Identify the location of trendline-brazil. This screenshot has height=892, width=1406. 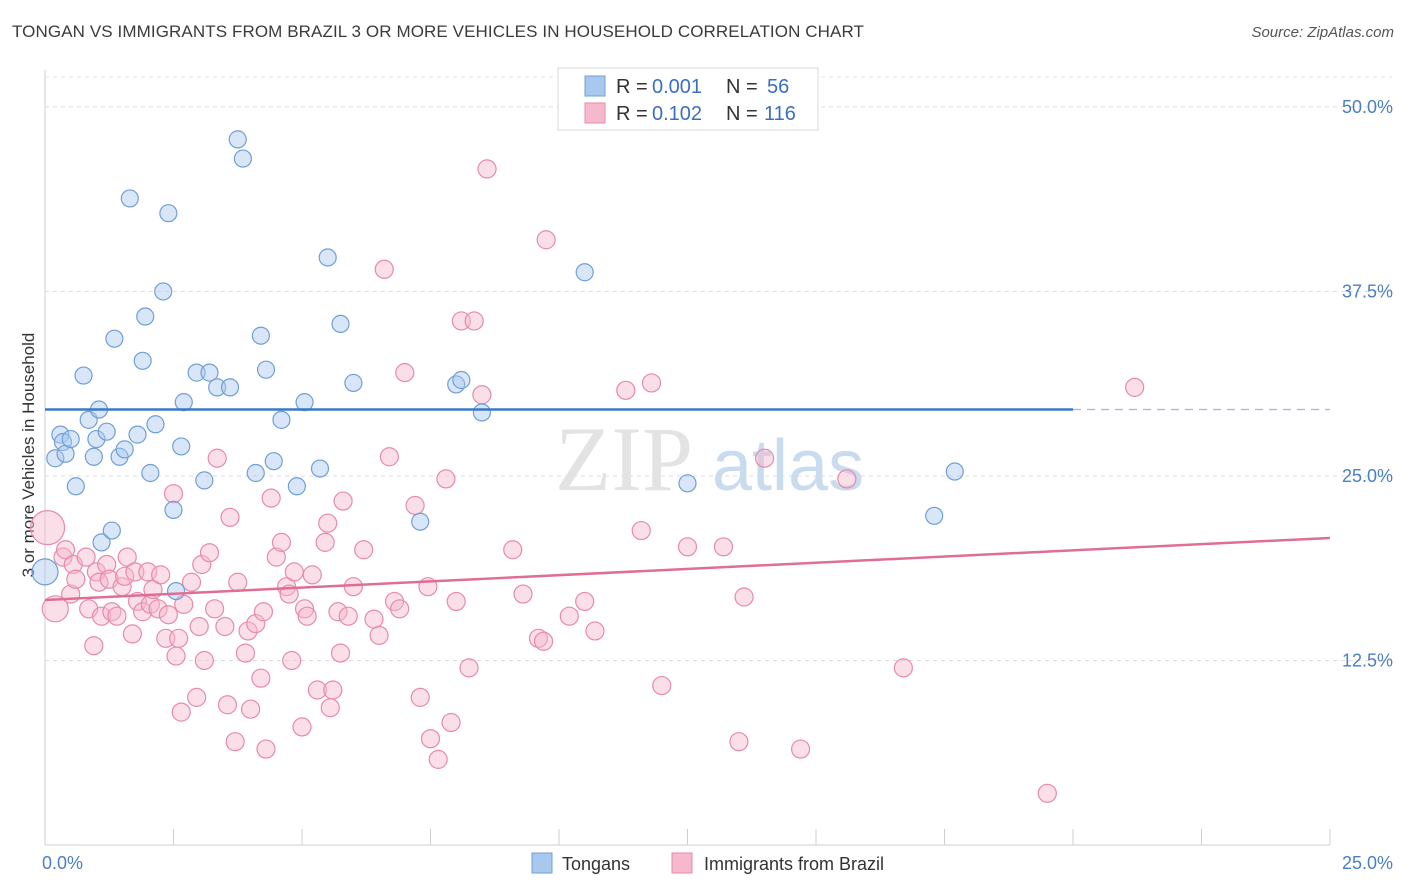
(687, 569).